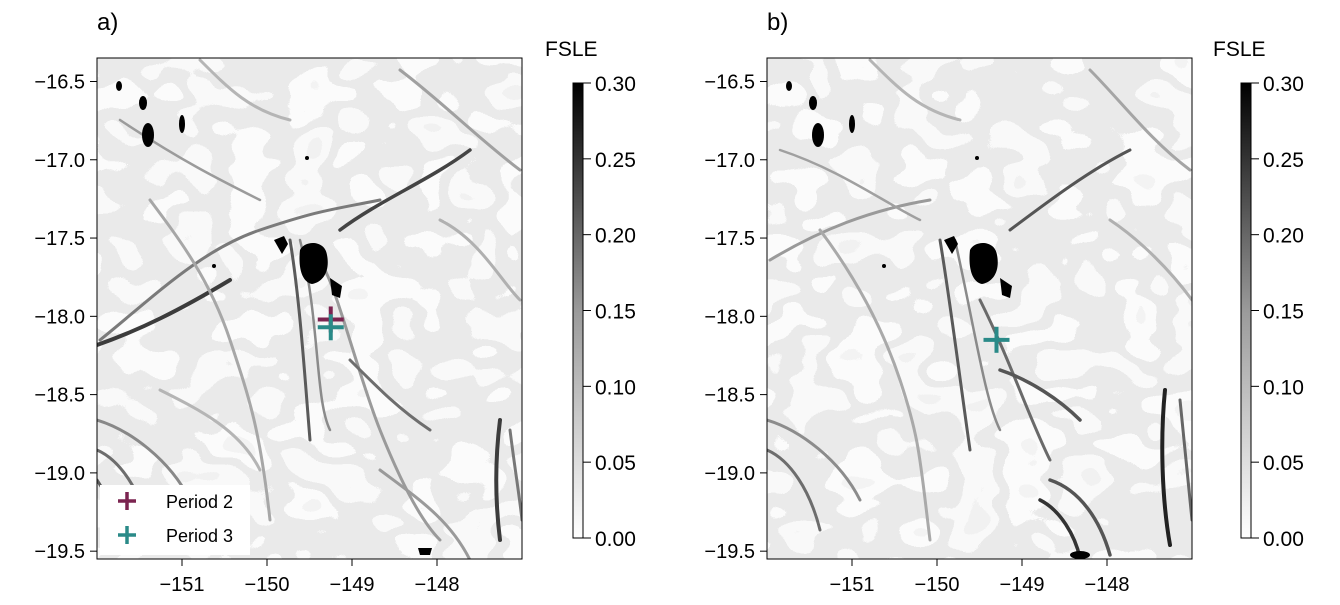 The height and width of the screenshot is (605, 1340). Describe the element at coordinates (199, 502) in the screenshot. I see `legend-label: Period 2` at that location.